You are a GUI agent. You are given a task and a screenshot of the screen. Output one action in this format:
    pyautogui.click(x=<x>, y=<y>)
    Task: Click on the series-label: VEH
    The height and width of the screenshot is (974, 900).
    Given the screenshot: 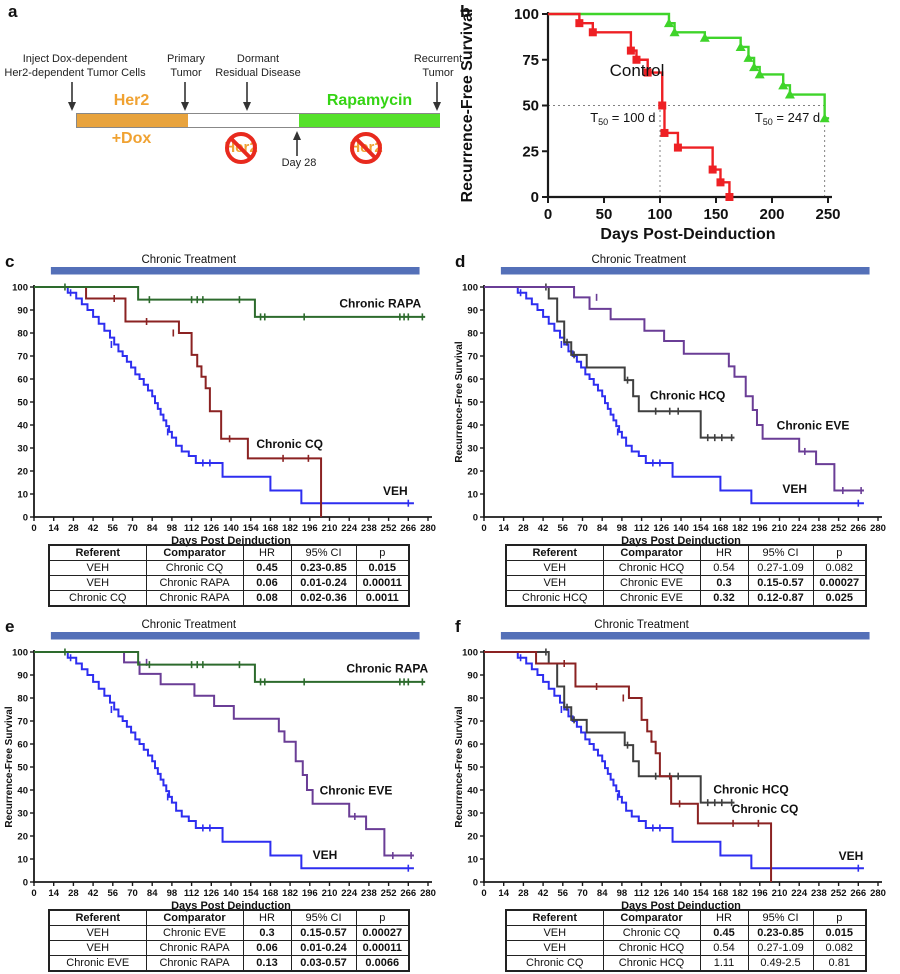 What is the action you would take?
    pyautogui.click(x=851, y=856)
    